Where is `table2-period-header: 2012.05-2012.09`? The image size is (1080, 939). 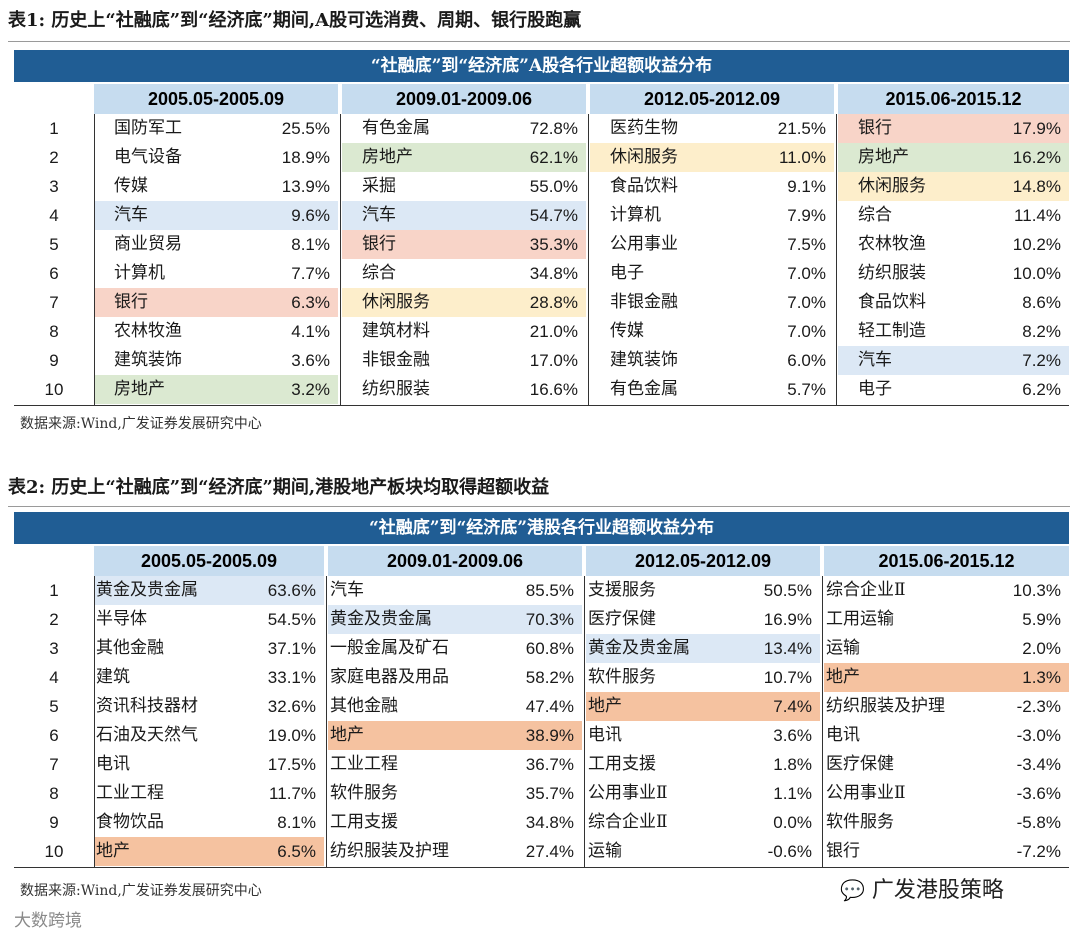 table2-period-header: 2012.05-2012.09 is located at coordinates (703, 561).